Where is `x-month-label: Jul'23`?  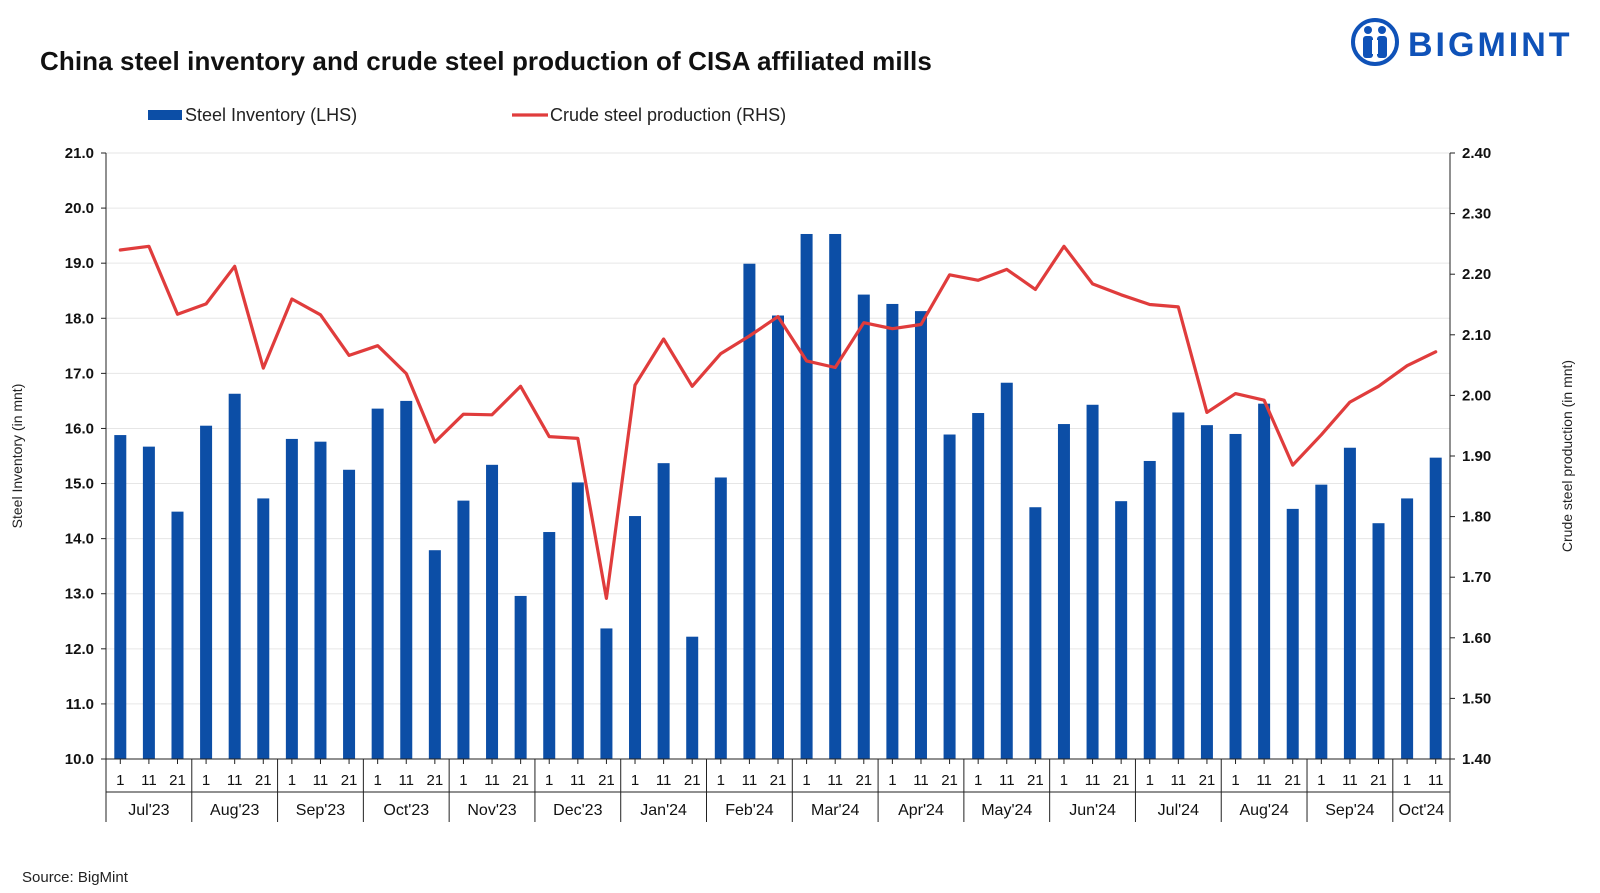 x-month-label: Jul'23 is located at coordinates (148, 810).